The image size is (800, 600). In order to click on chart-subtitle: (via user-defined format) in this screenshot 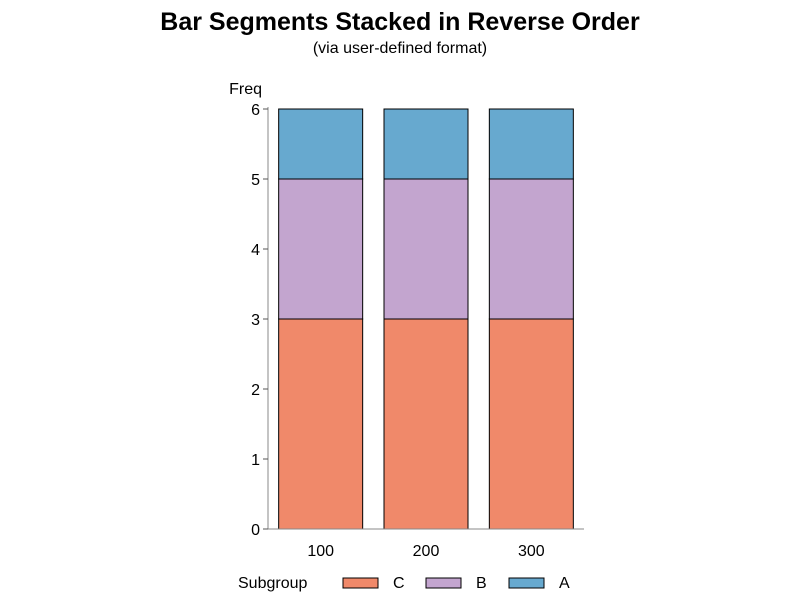, I will do `click(400, 48)`.